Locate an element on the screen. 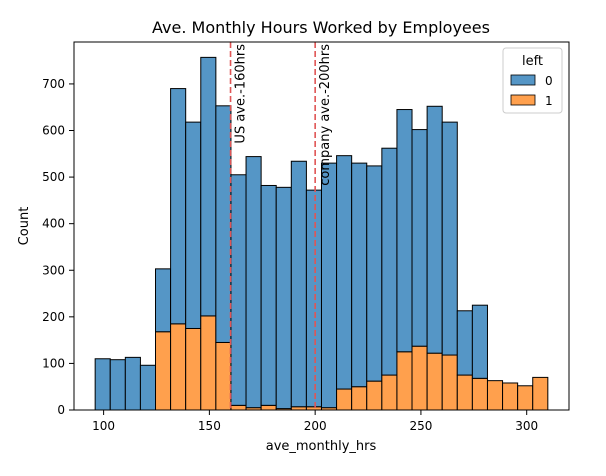 The width and height of the screenshot is (606, 476). annotations-group: US ave.-160hrs company ave.-200hrs is located at coordinates (281, 226).